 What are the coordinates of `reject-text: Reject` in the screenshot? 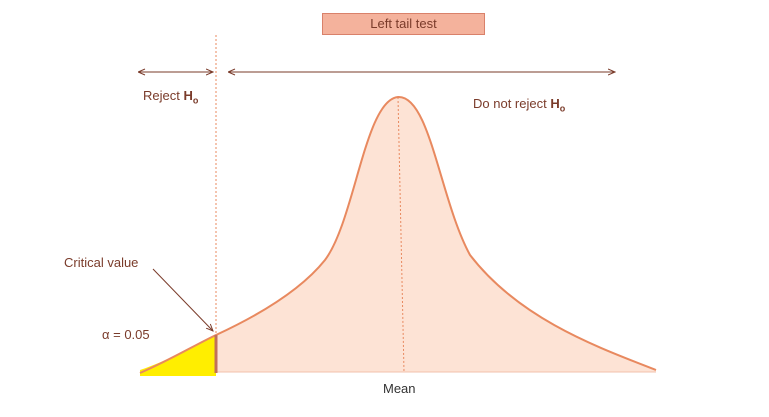 It's located at (161, 95).